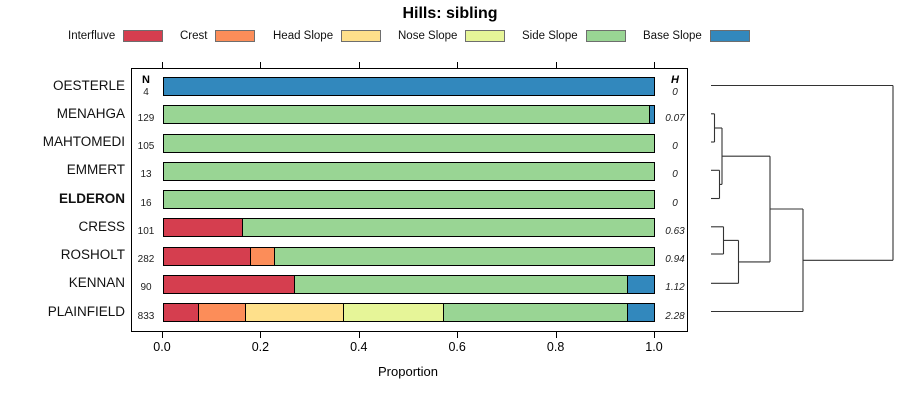  What do you see at coordinates (675, 146) in the screenshot?
I see `h-value-mahtomedi: 0` at bounding box center [675, 146].